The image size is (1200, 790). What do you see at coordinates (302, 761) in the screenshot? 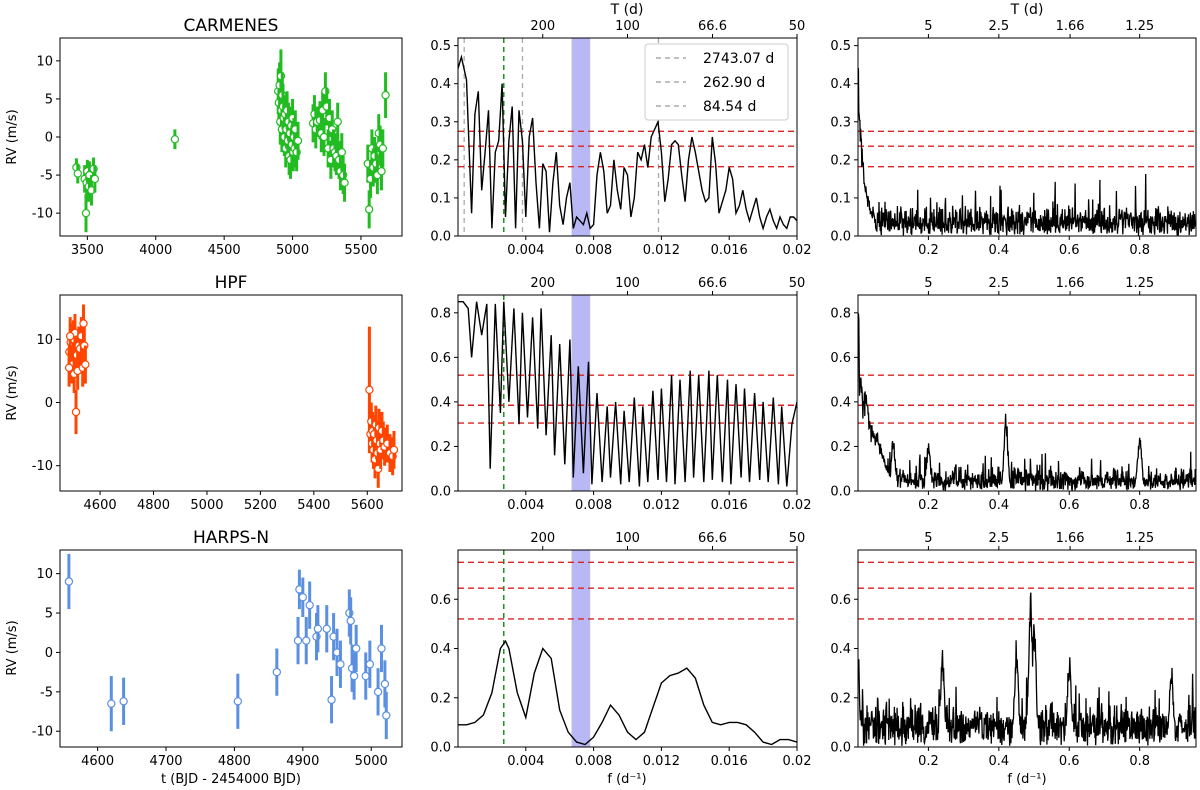
I see `x-tick-label: 4900` at bounding box center [302, 761].